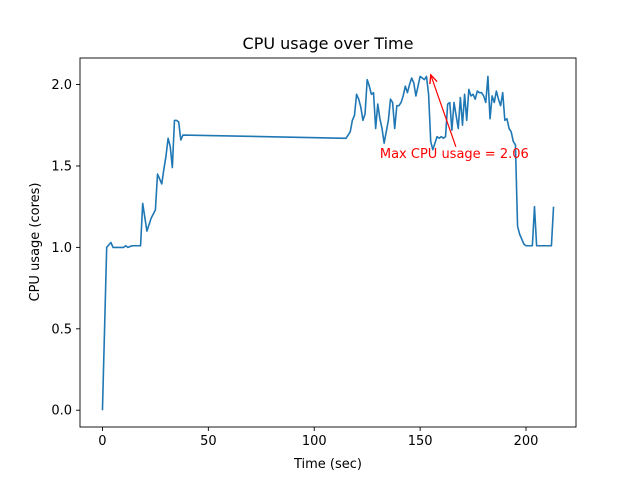 The width and height of the screenshot is (640, 480). What do you see at coordinates (61, 248) in the screenshot?
I see `y-tick-label: 1.0` at bounding box center [61, 248].